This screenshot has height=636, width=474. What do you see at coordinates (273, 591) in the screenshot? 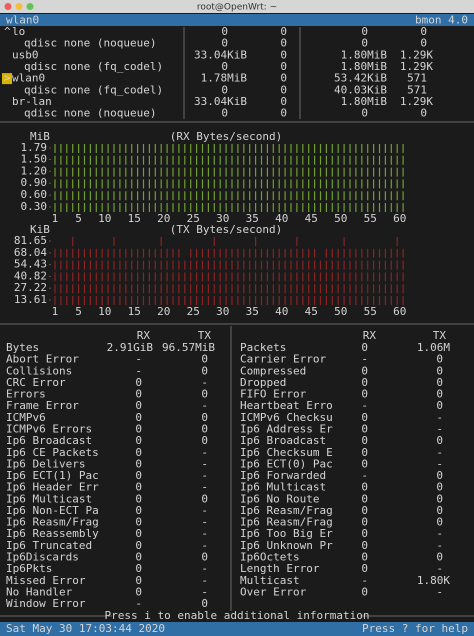
I see `stat-label: Over Error` at bounding box center [273, 591].